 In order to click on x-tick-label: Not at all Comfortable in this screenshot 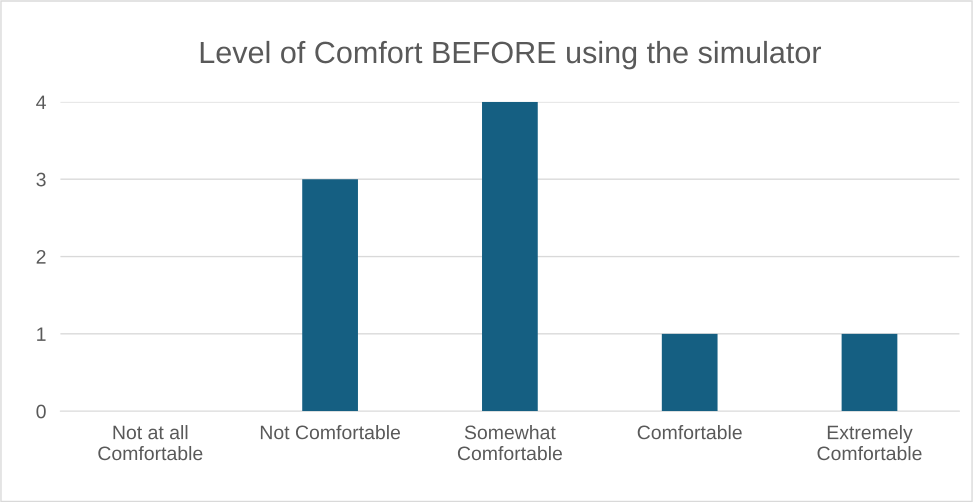, I will do `click(150, 442)`.